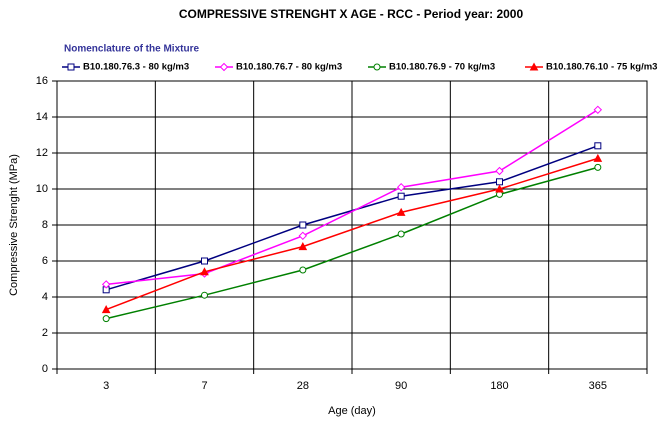  I want to click on legend-label: B10.180.76.3 - 80 kg/m3, so click(136, 67).